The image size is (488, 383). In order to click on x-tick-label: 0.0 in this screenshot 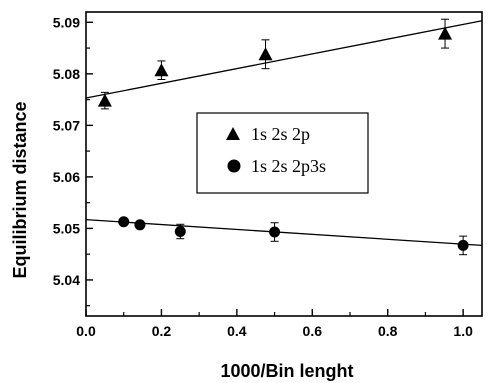, I will do `click(86, 331)`.